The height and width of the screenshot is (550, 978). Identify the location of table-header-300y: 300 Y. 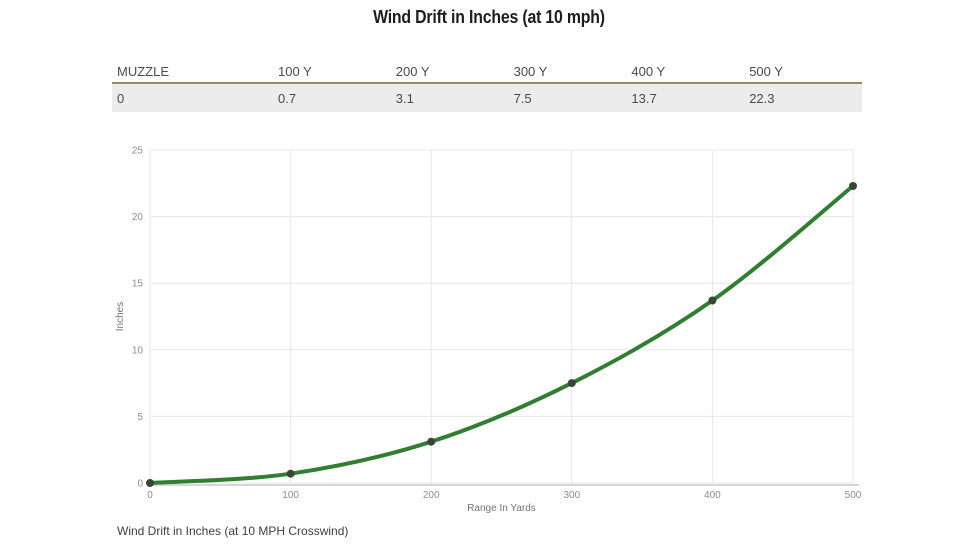
(530, 71).